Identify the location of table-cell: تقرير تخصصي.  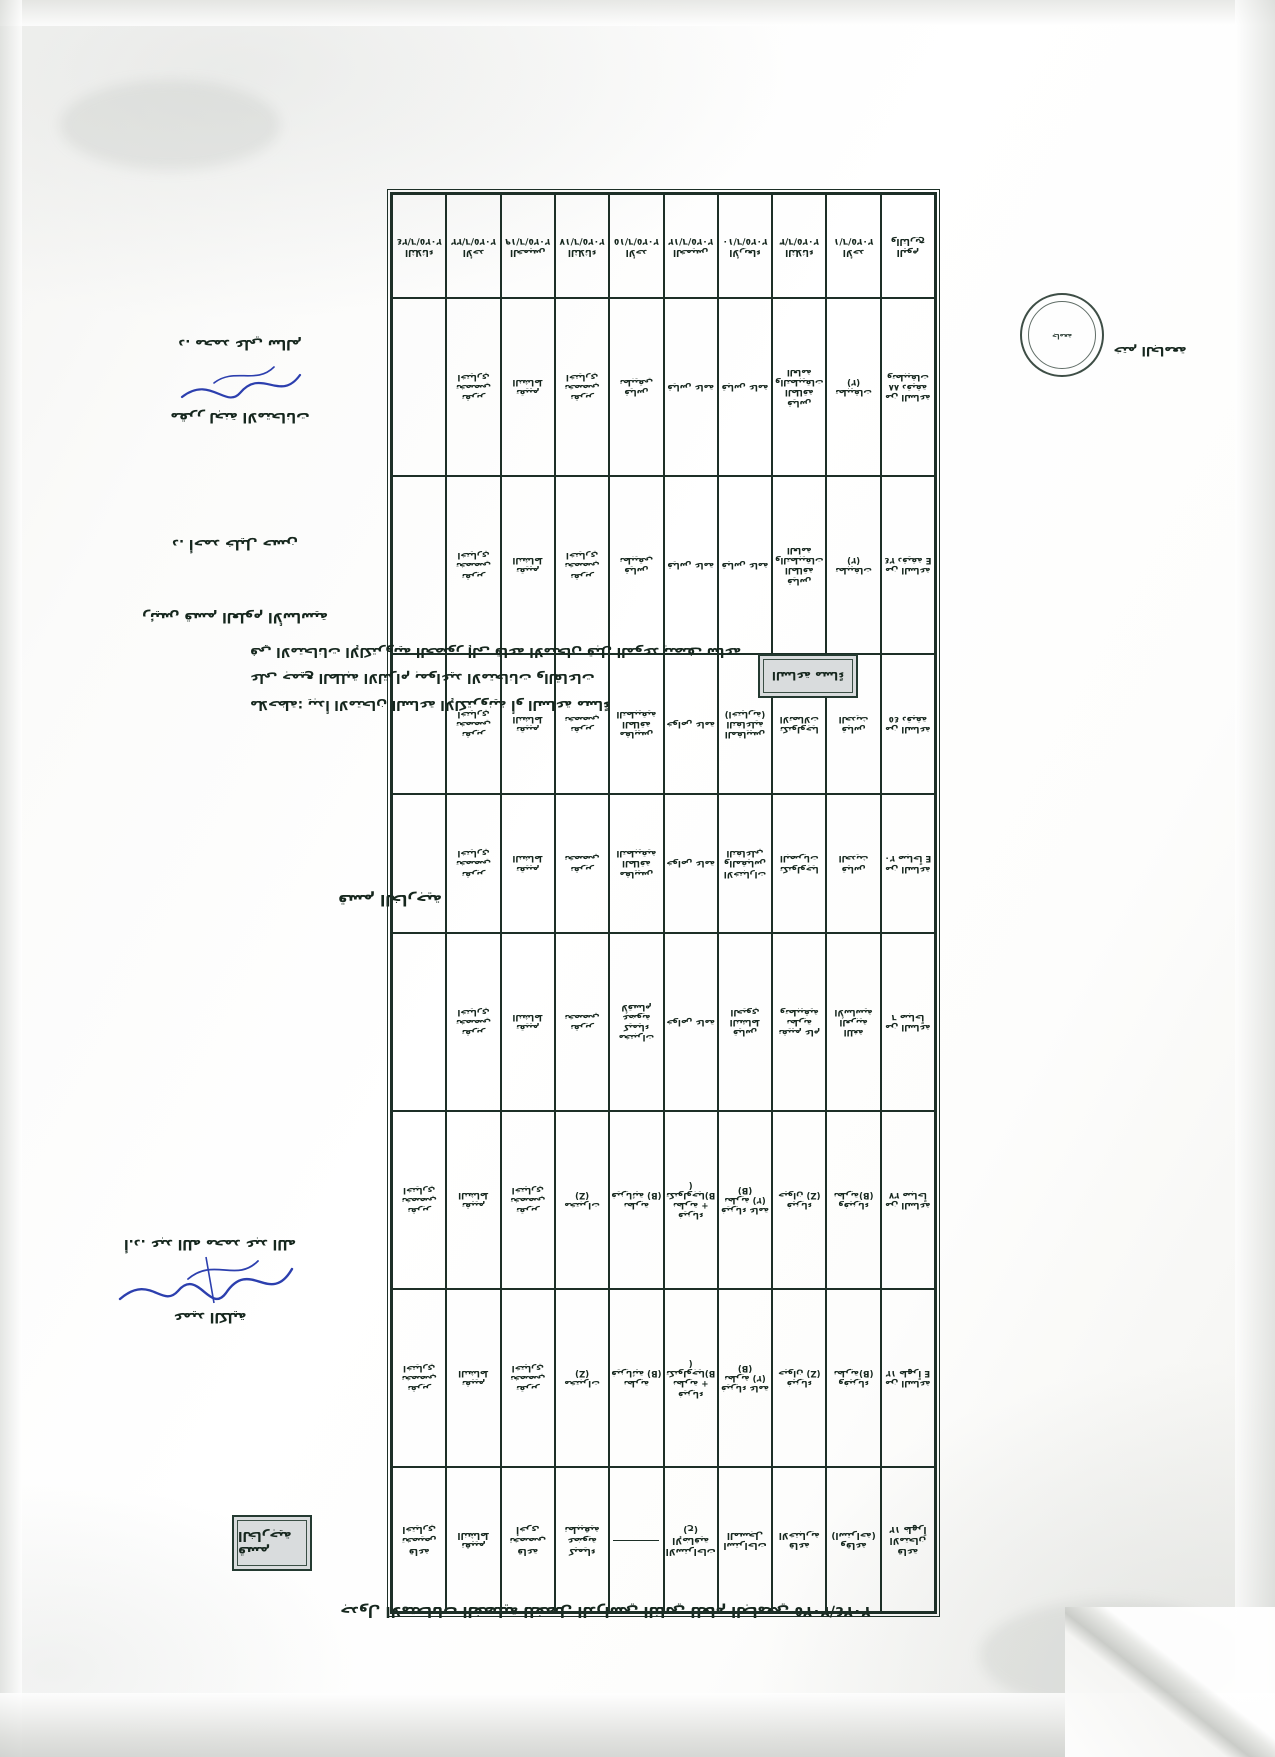
(582, 1022).